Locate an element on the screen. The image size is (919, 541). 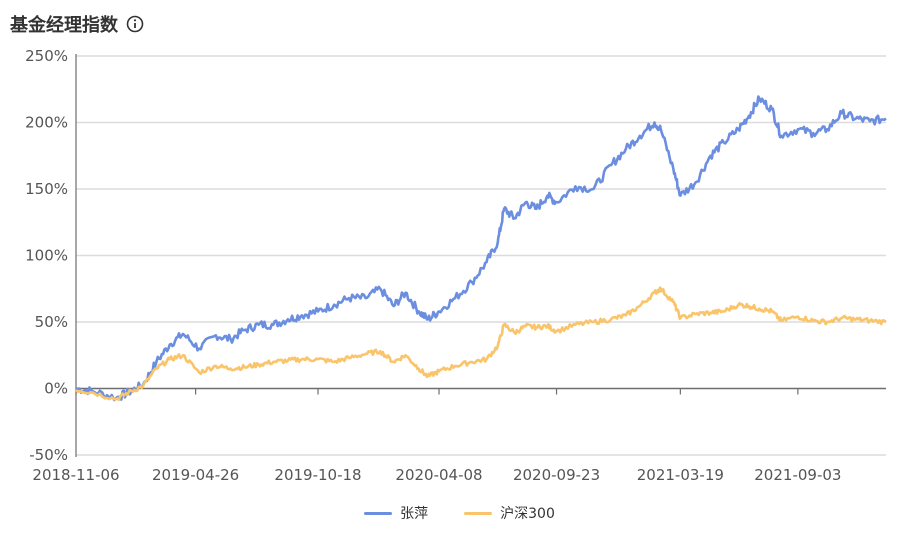
legend-swatch-zhangping is located at coordinates (378, 513).